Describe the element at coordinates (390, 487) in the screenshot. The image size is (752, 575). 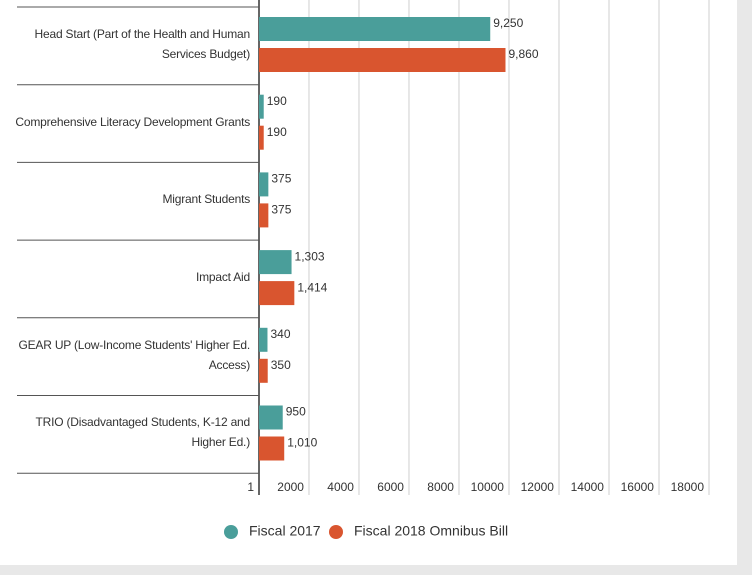
I see `x-tick-label: 6000` at that location.